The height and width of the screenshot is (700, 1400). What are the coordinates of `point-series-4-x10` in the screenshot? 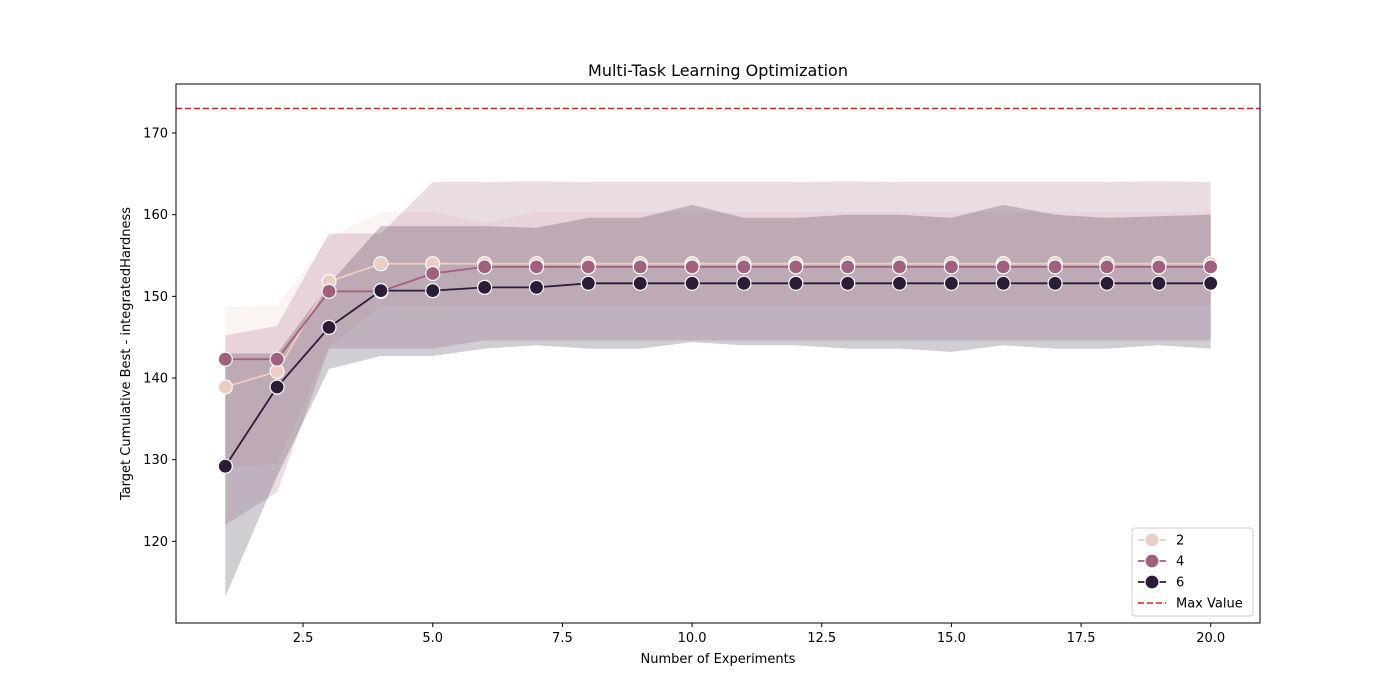 It's located at (692, 267).